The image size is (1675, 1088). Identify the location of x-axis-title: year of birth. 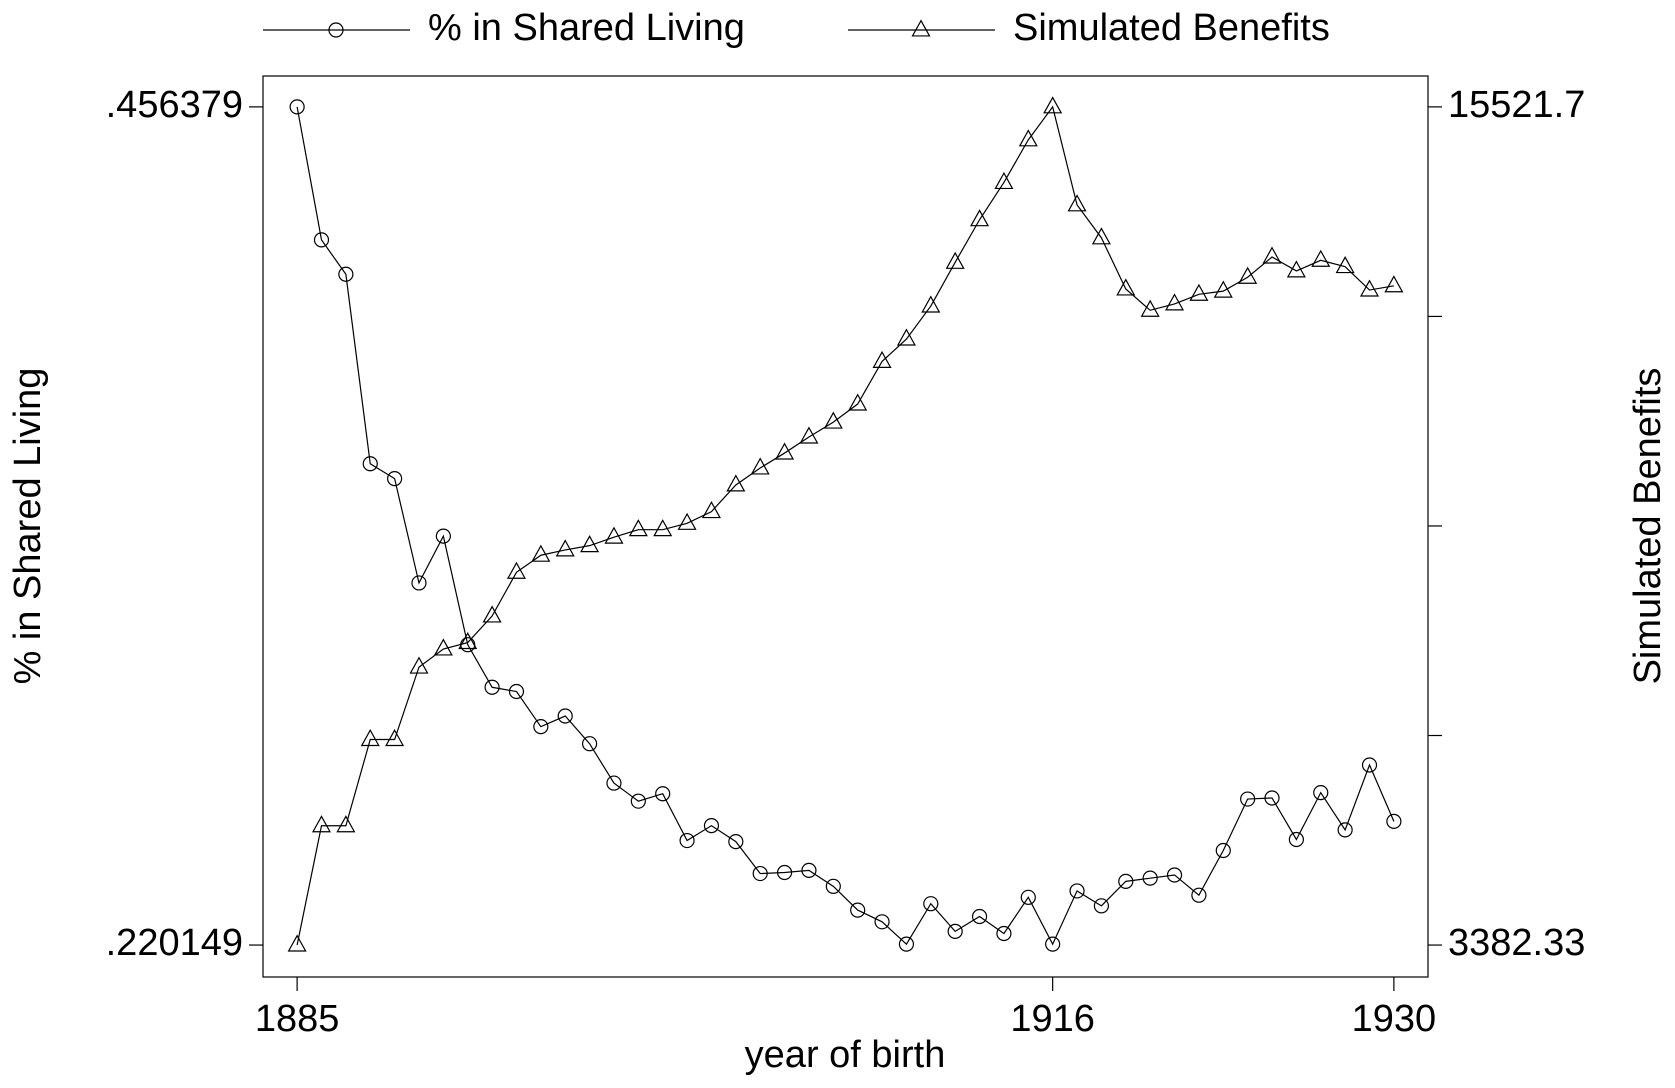
(845, 1055).